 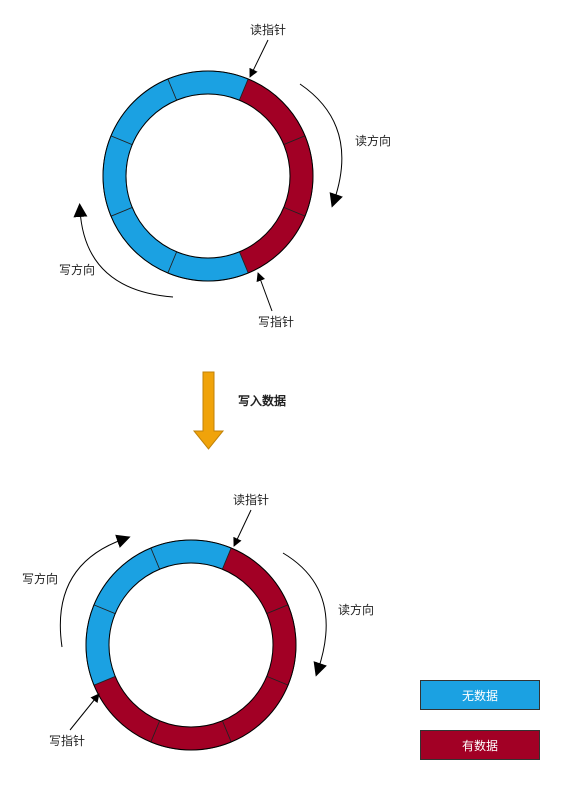 What do you see at coordinates (84, 712) in the screenshot?
I see `write-pointer-arrow-bottom` at bounding box center [84, 712].